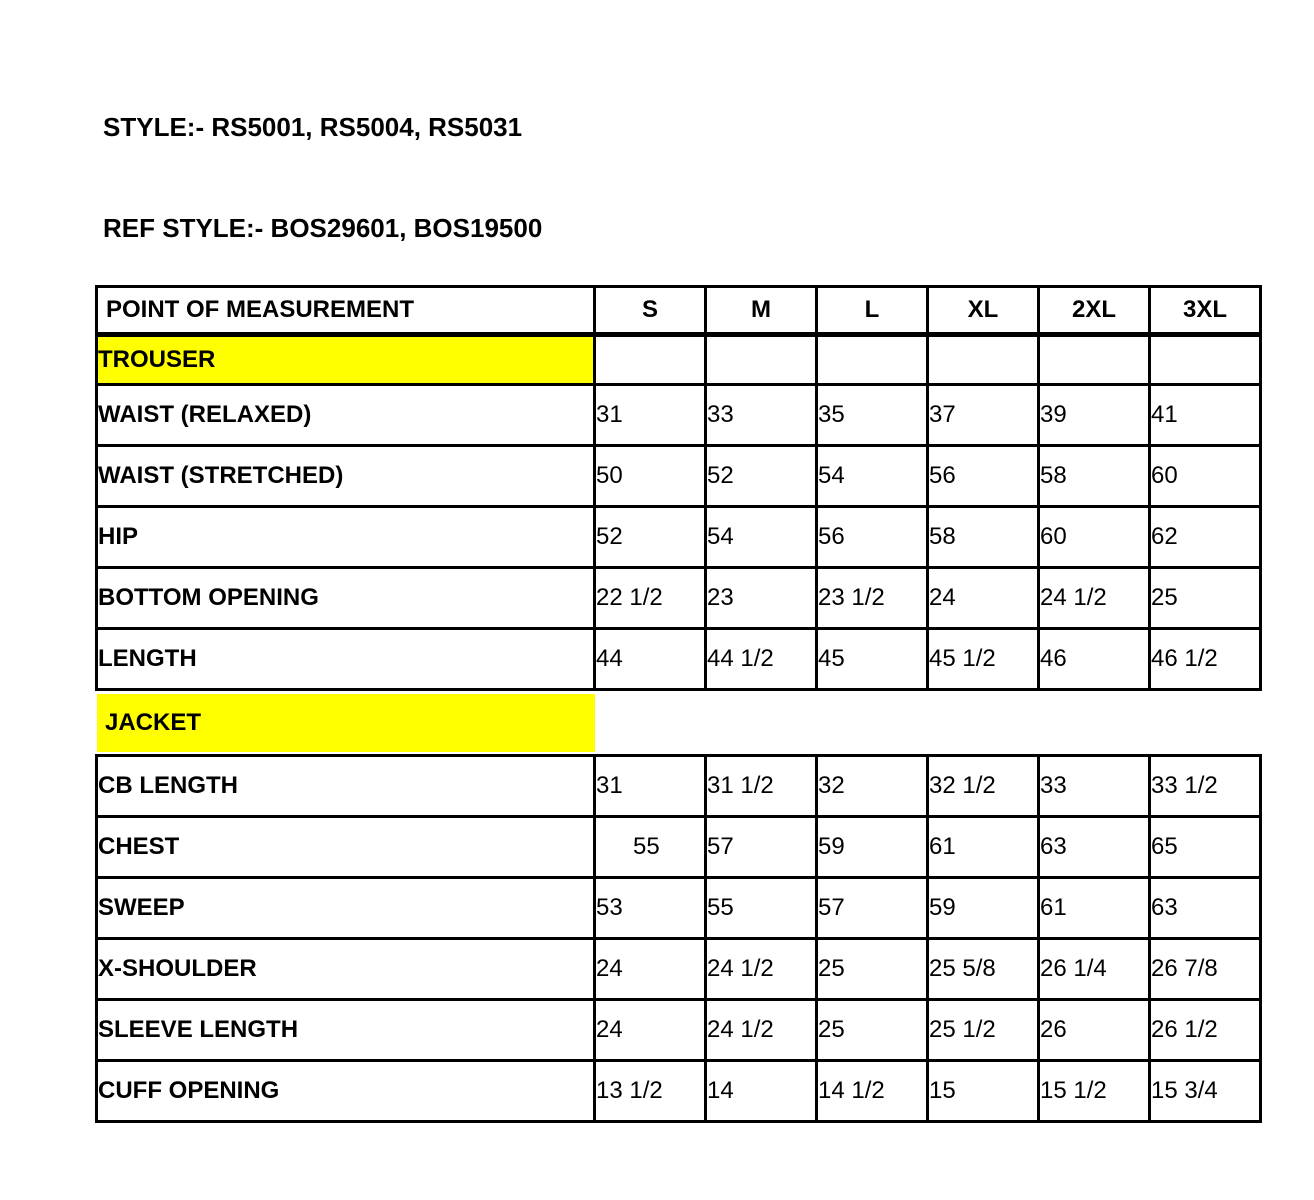  What do you see at coordinates (872, 598) in the screenshot?
I see `size-value-cell: 23 1/2` at bounding box center [872, 598].